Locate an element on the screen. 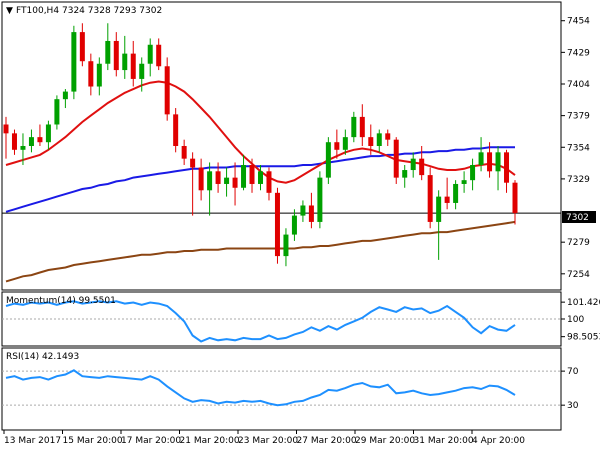 This screenshot has height=454, width=600. time-tick-label: 31 Mar 20:00 is located at coordinates (444, 441).